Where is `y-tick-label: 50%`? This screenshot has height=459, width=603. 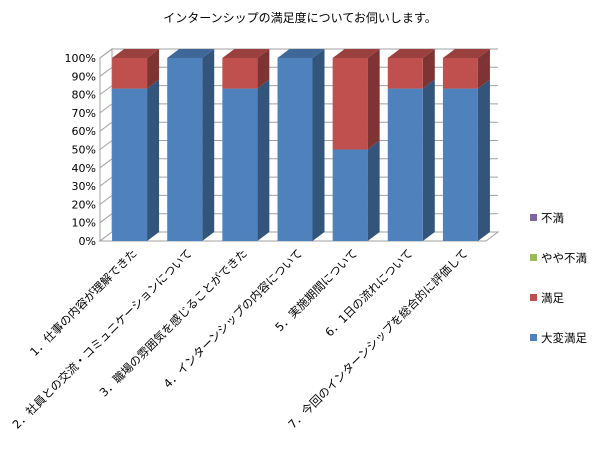 y-tick-label: 50% is located at coordinates (84, 150).